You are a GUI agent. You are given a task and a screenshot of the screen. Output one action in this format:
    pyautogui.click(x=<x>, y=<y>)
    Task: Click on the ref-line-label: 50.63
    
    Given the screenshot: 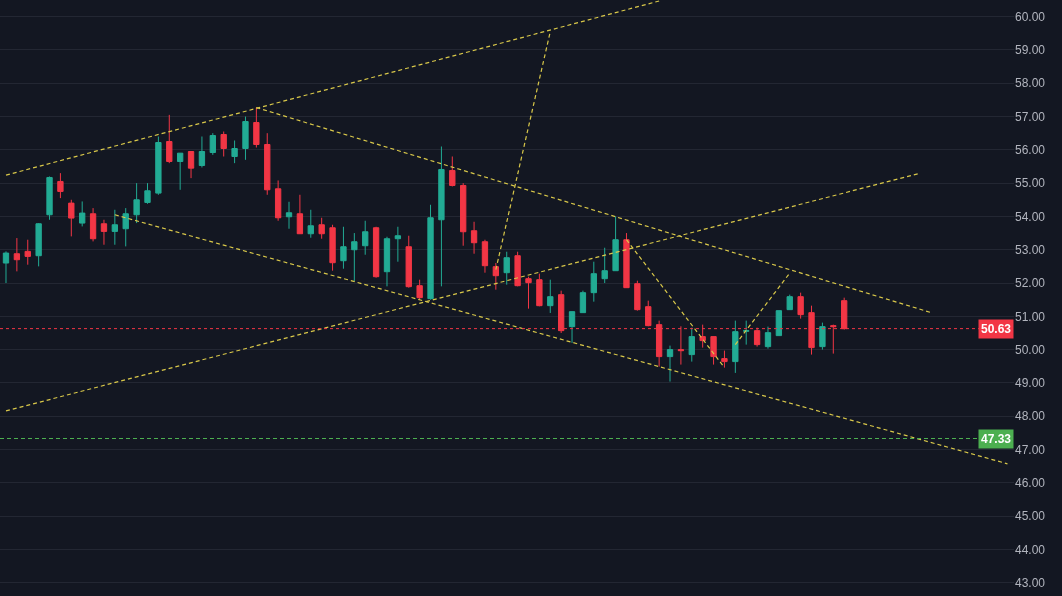 What is the action you would take?
    pyautogui.click(x=996, y=329)
    